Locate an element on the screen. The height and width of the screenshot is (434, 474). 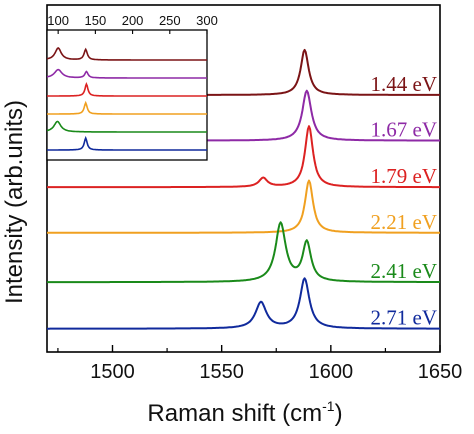
series-label-6: 2.71 eV is located at coordinates (404, 318).